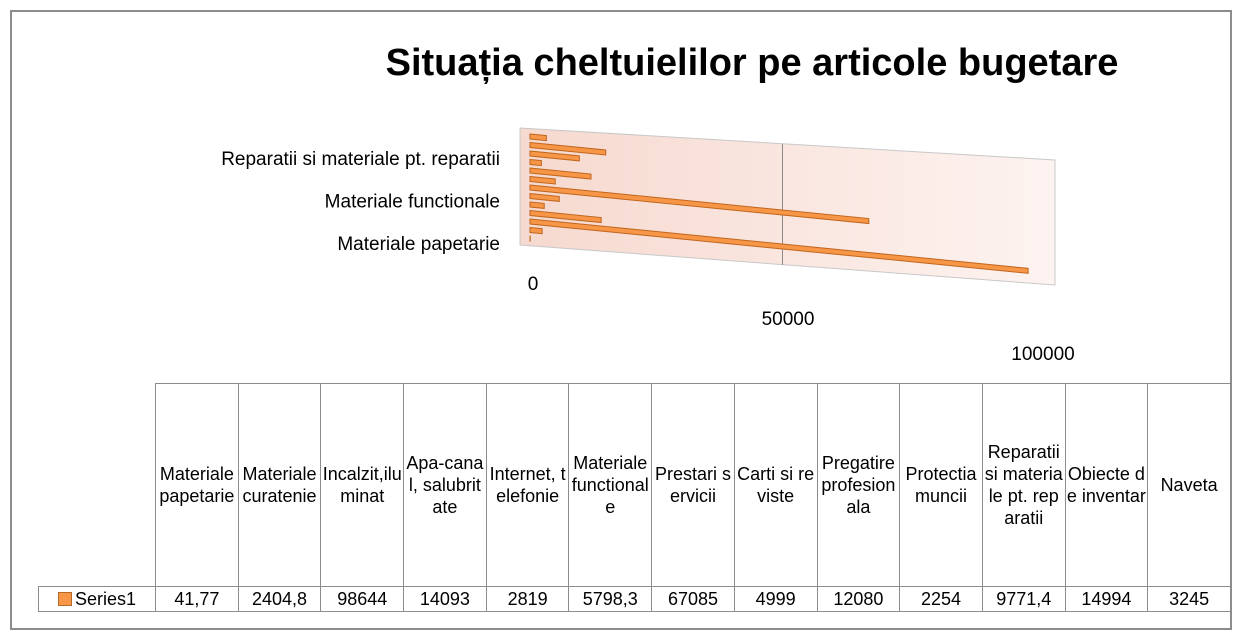  I want to click on value-cell: 2254, so click(941, 599).